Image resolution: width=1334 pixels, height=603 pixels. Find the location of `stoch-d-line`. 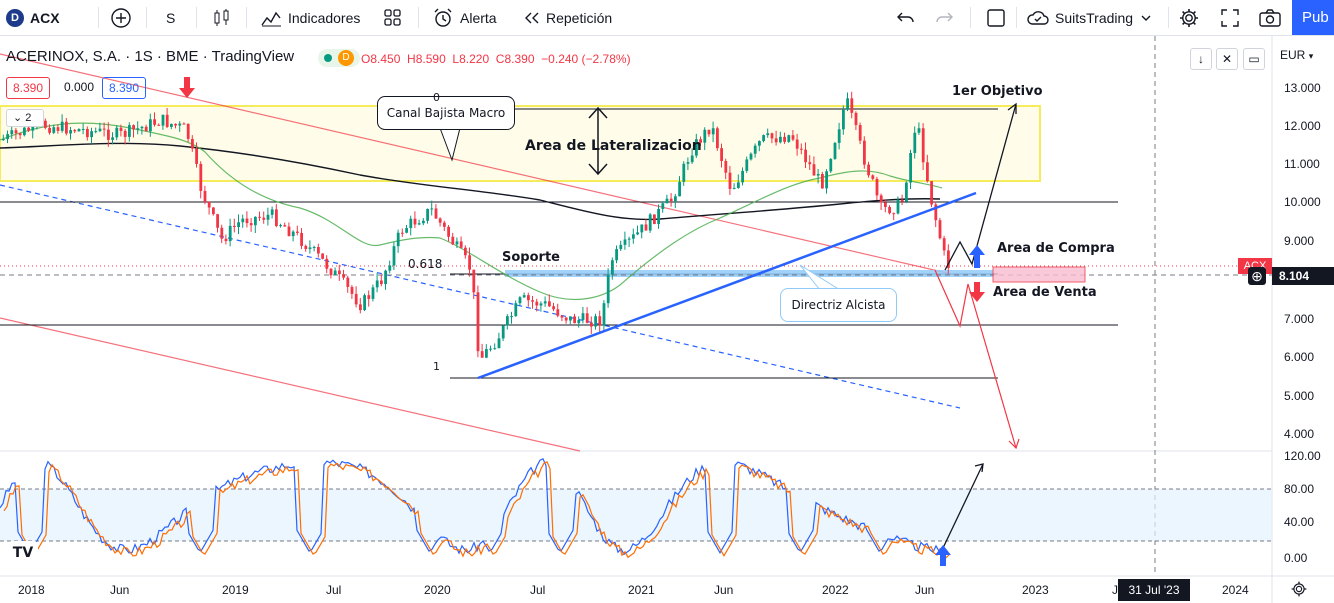

stoch-d-line is located at coordinates (476, 509).